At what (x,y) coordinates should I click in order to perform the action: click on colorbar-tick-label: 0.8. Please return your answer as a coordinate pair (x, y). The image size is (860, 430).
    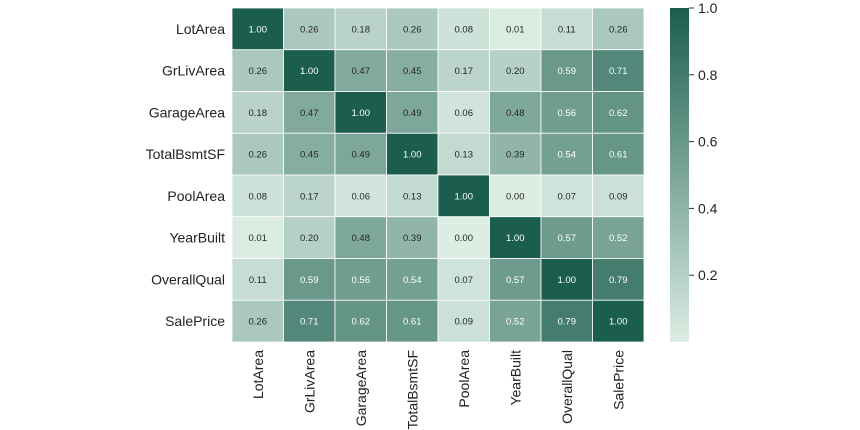
    Looking at the image, I should click on (708, 75).